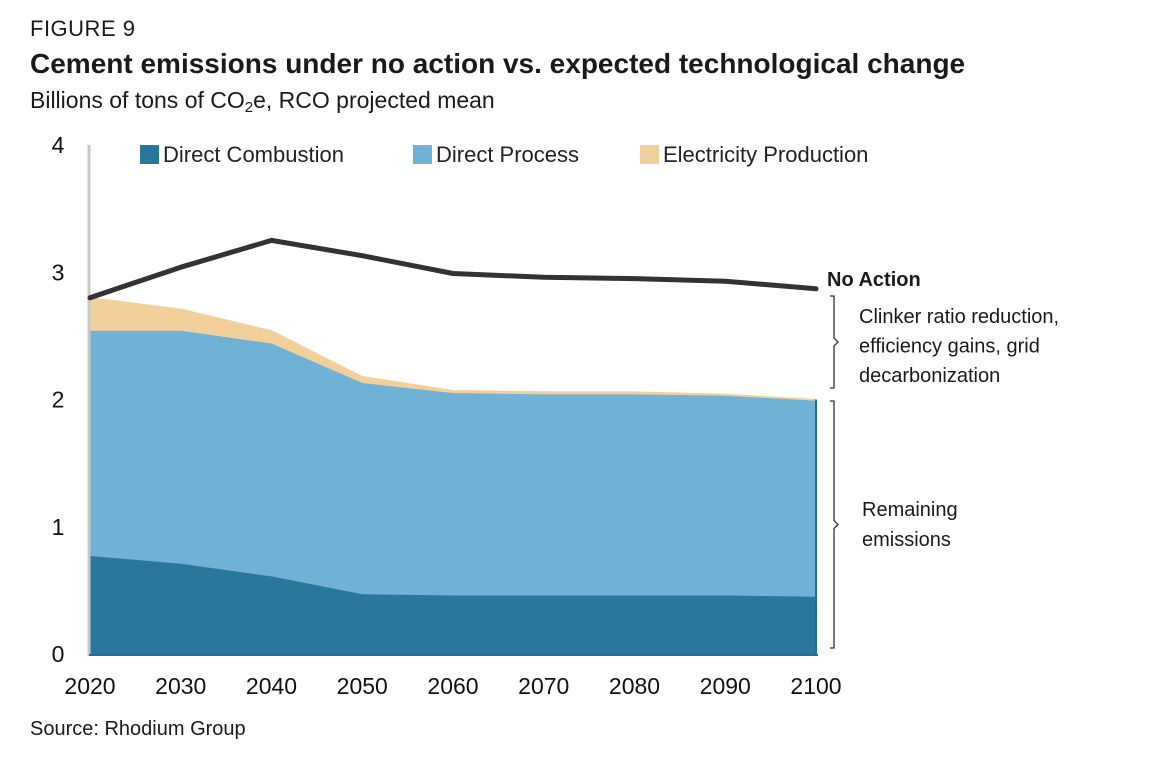  What do you see at coordinates (910, 510) in the screenshot?
I see `remaining-label-line: Remaining` at bounding box center [910, 510].